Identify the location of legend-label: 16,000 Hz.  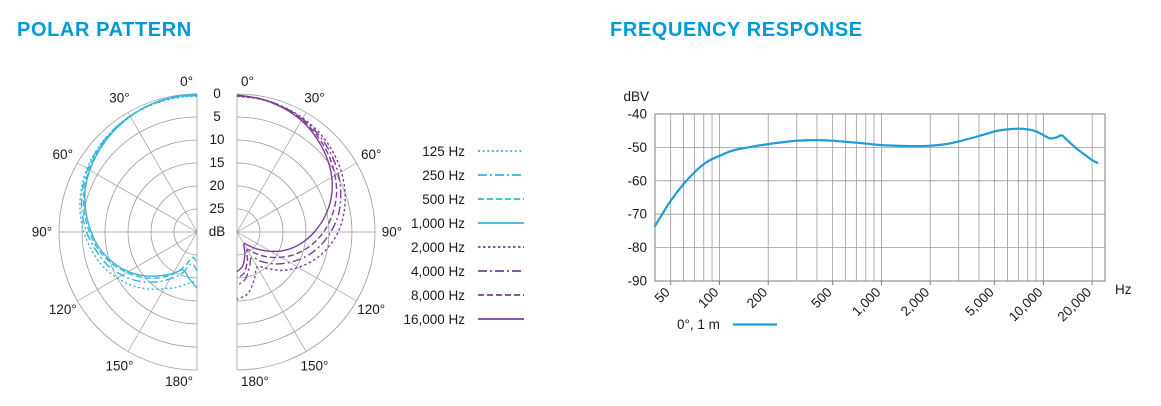
(434, 319).